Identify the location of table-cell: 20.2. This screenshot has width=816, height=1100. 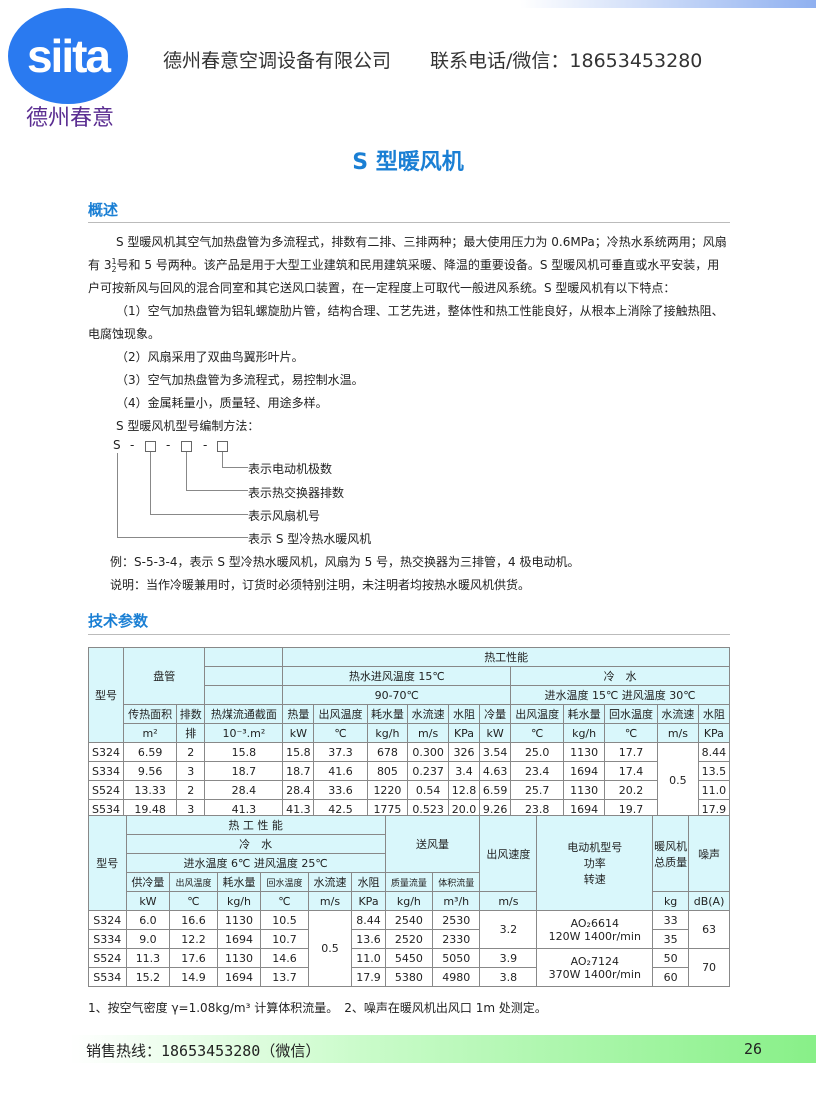
(631, 790).